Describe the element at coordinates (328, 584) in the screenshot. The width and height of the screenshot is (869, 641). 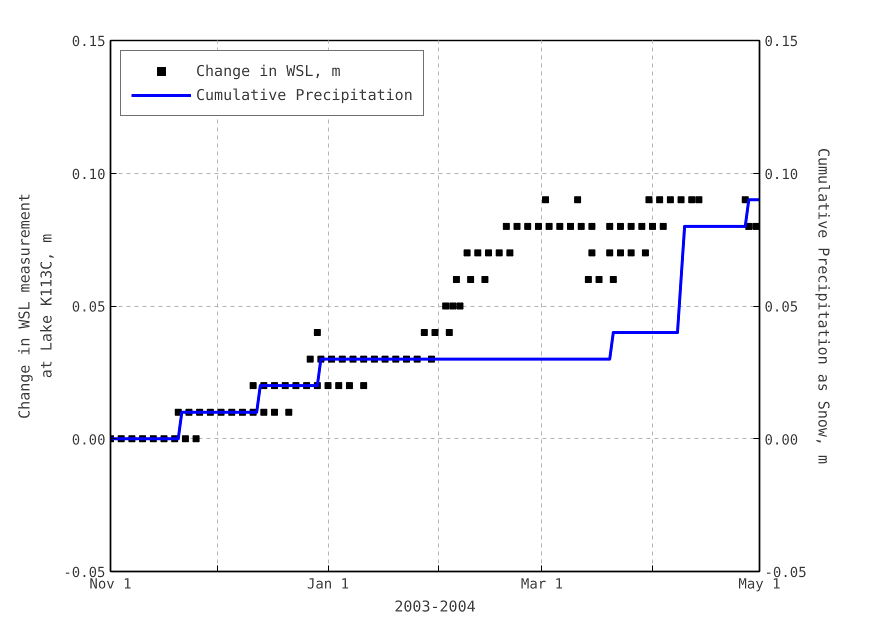
I see `x-tick-label: Jan 1` at that location.